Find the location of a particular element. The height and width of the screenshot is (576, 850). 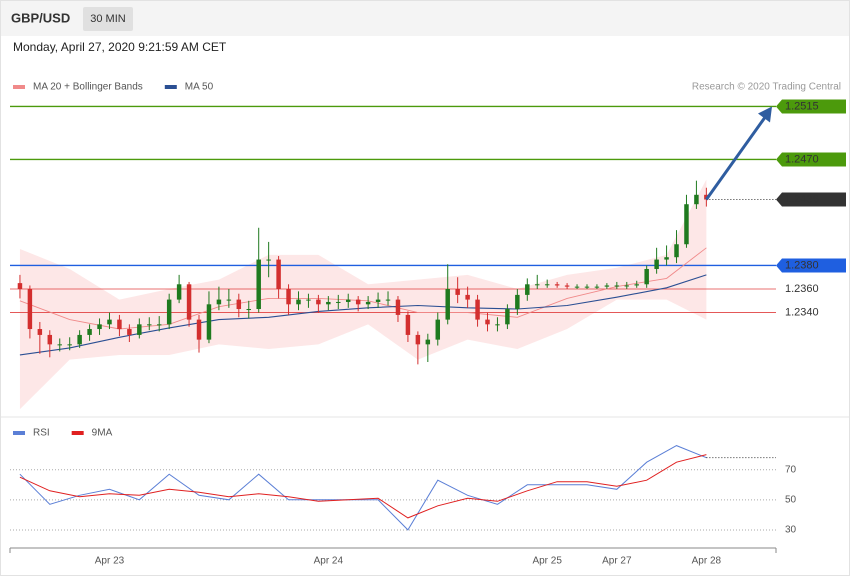

level-label: 1.2515 is located at coordinates (802, 106).